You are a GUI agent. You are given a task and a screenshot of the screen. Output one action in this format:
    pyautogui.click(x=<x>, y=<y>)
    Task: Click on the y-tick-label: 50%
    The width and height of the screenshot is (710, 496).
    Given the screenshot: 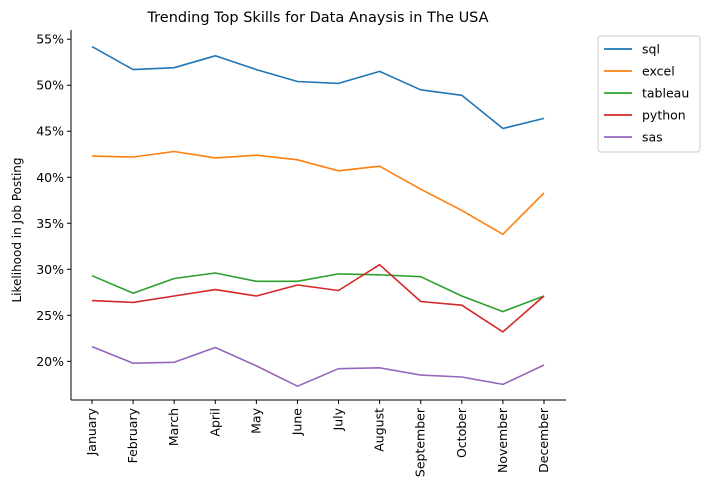 What is the action you would take?
    pyautogui.click(x=50, y=85)
    